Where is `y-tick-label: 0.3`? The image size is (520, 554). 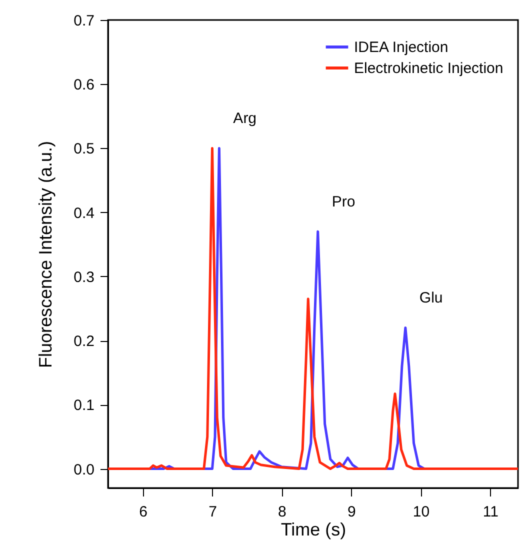
y-tick-label: 0.3 is located at coordinates (84, 277).